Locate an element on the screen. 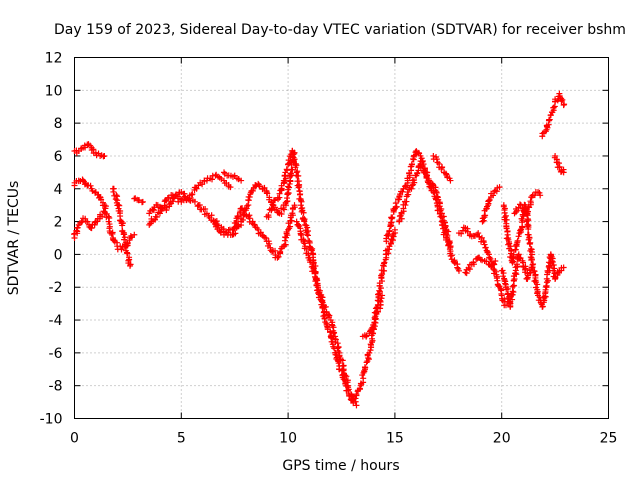 The width and height of the screenshot is (640, 484). y-tick-label: 0 is located at coordinates (58, 255).